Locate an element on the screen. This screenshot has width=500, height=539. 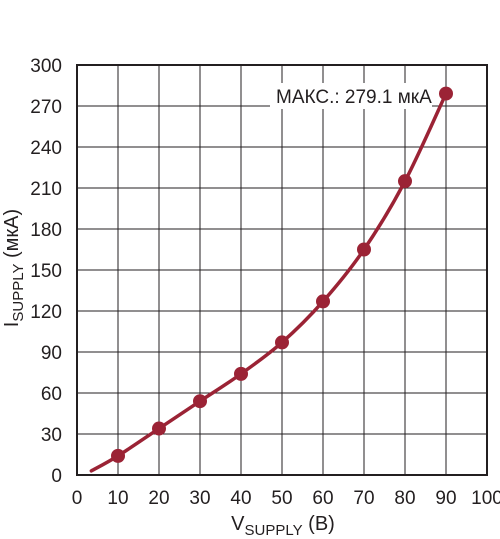
y-tick-label: 30 is located at coordinates (51, 435).